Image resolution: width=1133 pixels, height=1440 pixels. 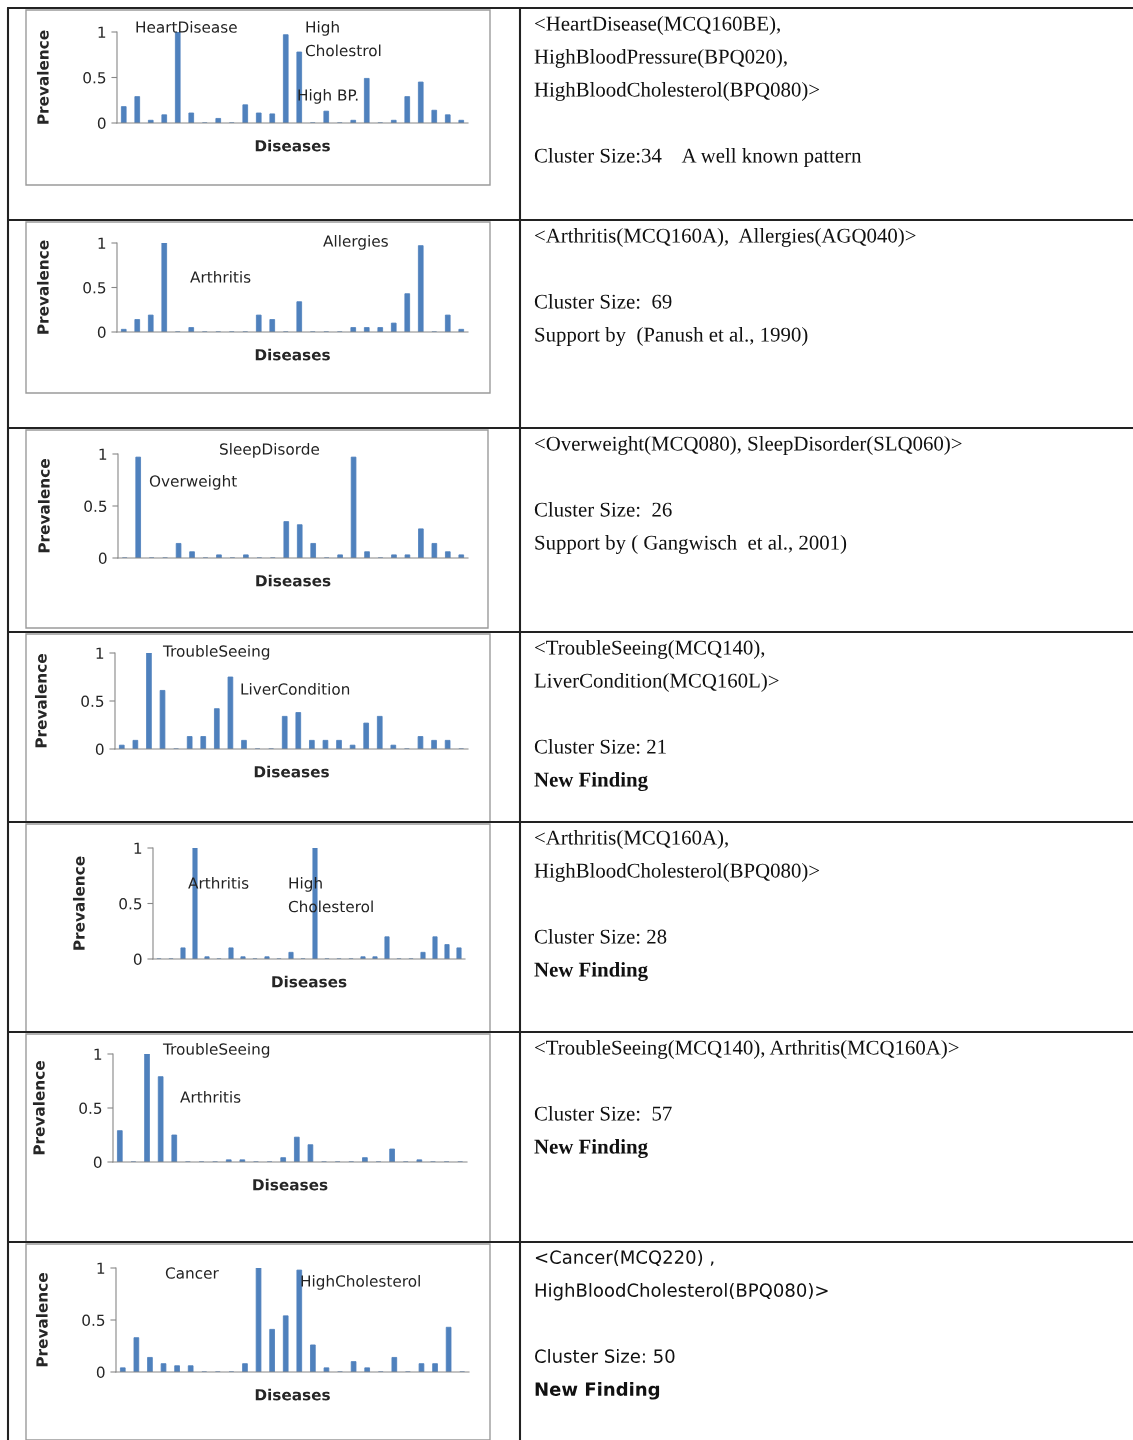 I want to click on text: <Overweight(MCQ080), SleepDisorder(SLQ060)>, so click(x=748, y=445).